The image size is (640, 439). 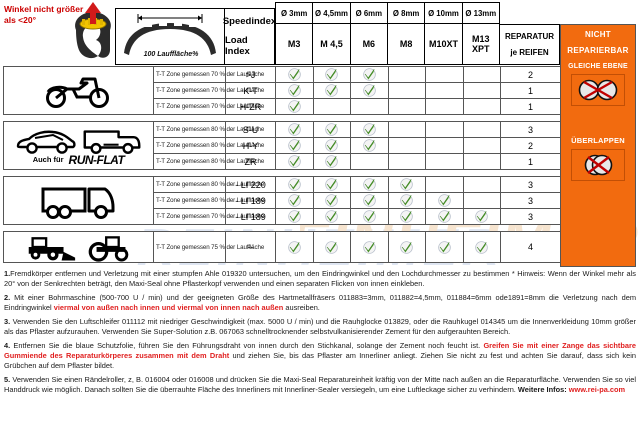 I want to click on instruction-number: 4., so click(x=7, y=345).